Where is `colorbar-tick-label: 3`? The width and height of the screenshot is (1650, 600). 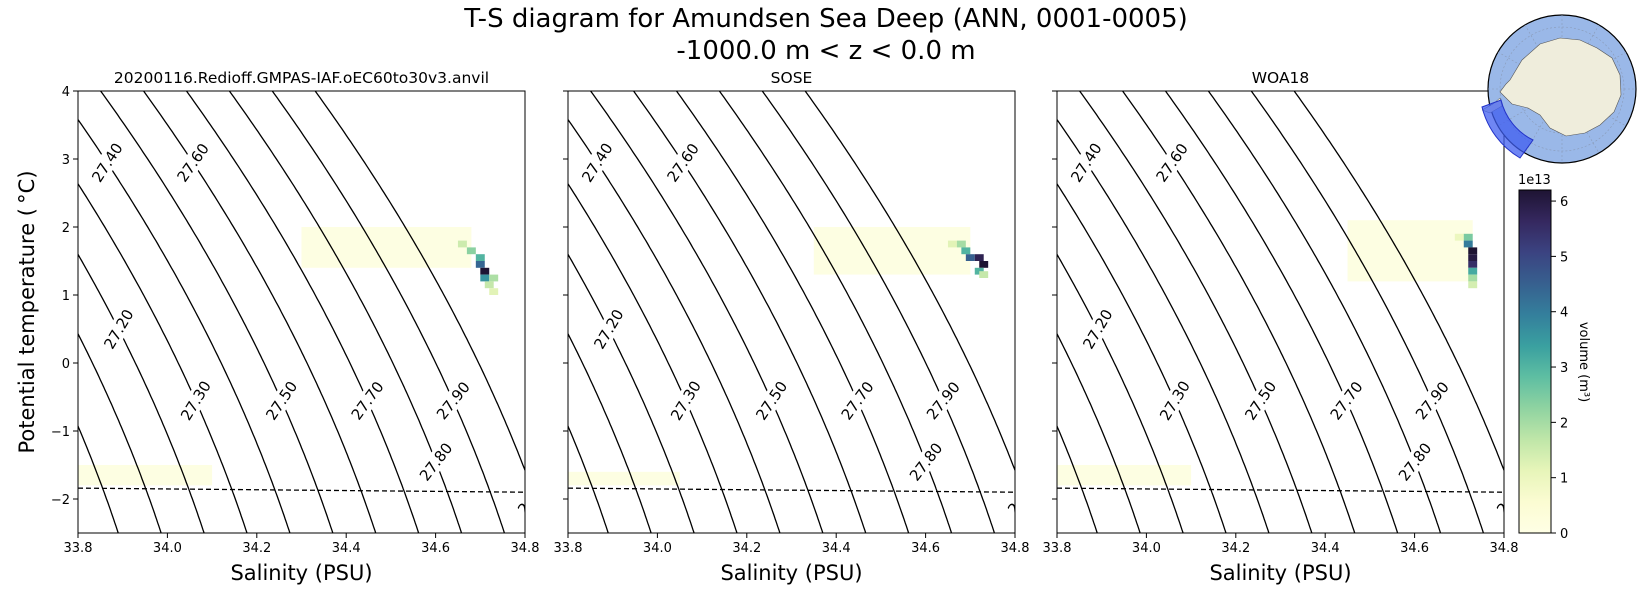 colorbar-tick-label: 3 is located at coordinates (1564, 368).